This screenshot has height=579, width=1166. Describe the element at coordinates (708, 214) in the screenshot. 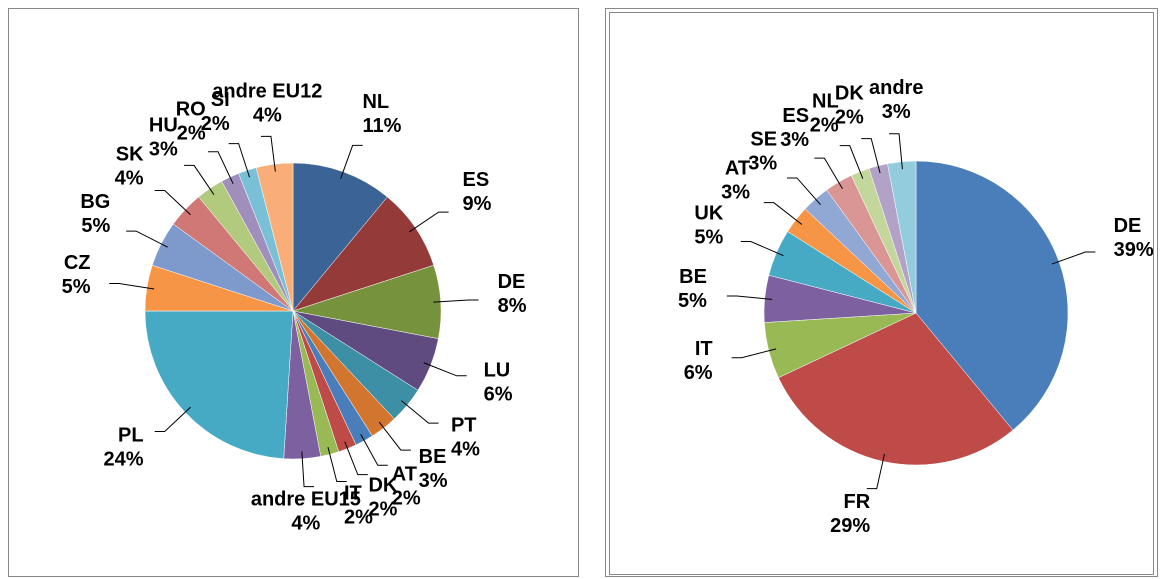

I see `category-label: UK` at that location.